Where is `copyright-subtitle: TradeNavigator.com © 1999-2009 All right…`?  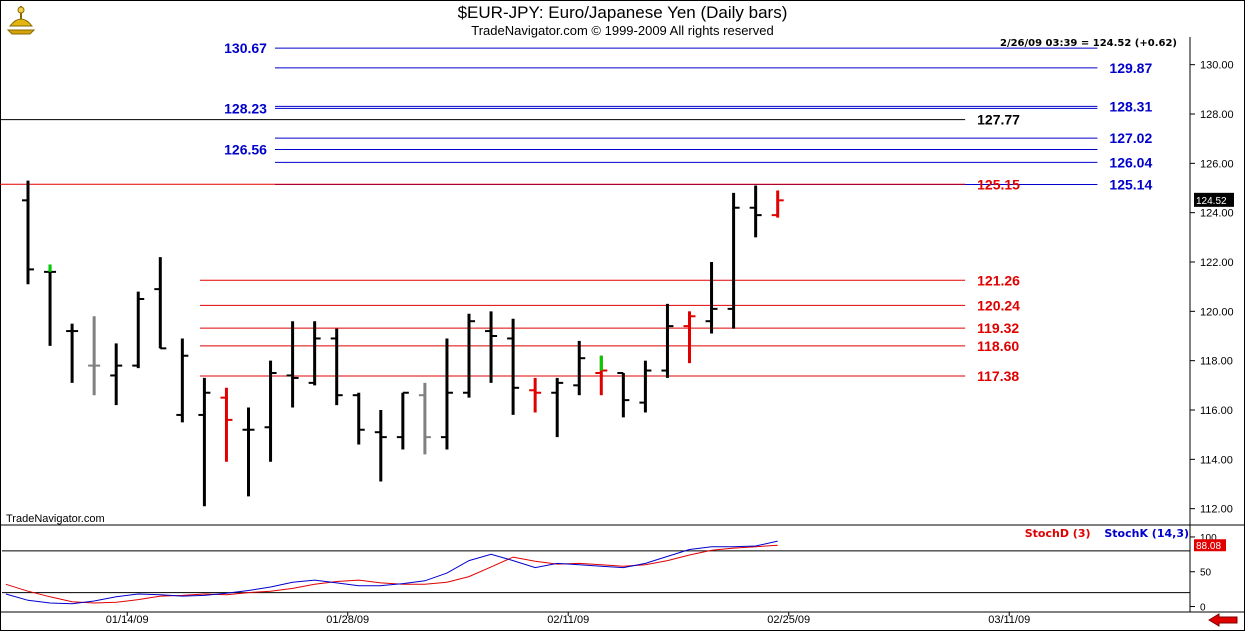 copyright-subtitle: TradeNavigator.com © 1999-2009 All right… is located at coordinates (622, 30).